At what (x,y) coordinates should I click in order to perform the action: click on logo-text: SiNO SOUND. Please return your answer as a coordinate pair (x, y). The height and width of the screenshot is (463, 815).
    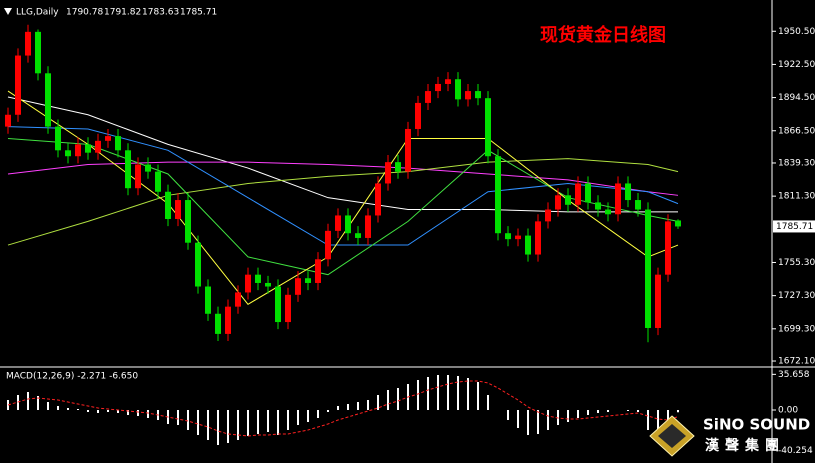
    Looking at the image, I should click on (756, 425).